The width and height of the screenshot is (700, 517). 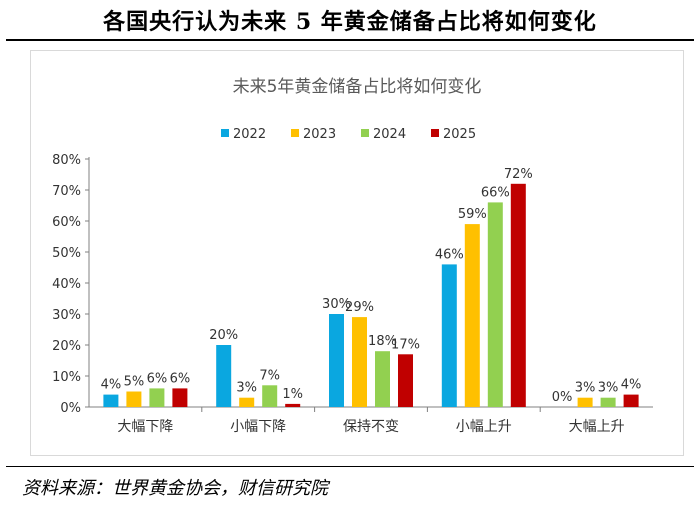 What do you see at coordinates (292, 394) in the screenshot?
I see `data-label: 1%` at bounding box center [292, 394].